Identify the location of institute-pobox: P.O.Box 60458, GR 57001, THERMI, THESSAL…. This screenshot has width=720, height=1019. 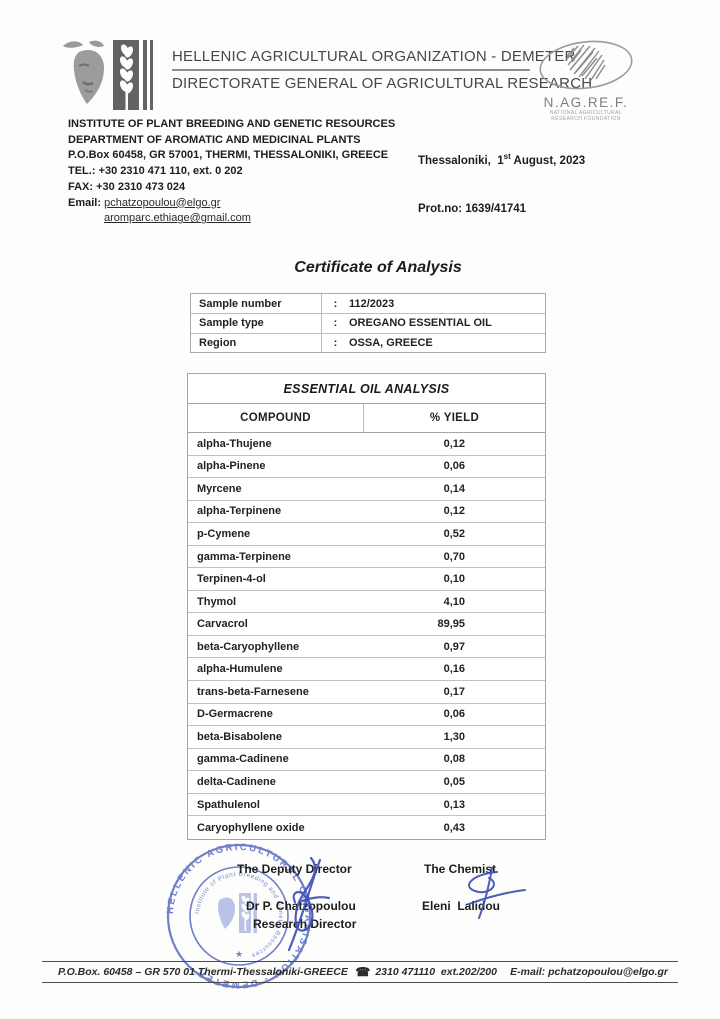
(228, 155).